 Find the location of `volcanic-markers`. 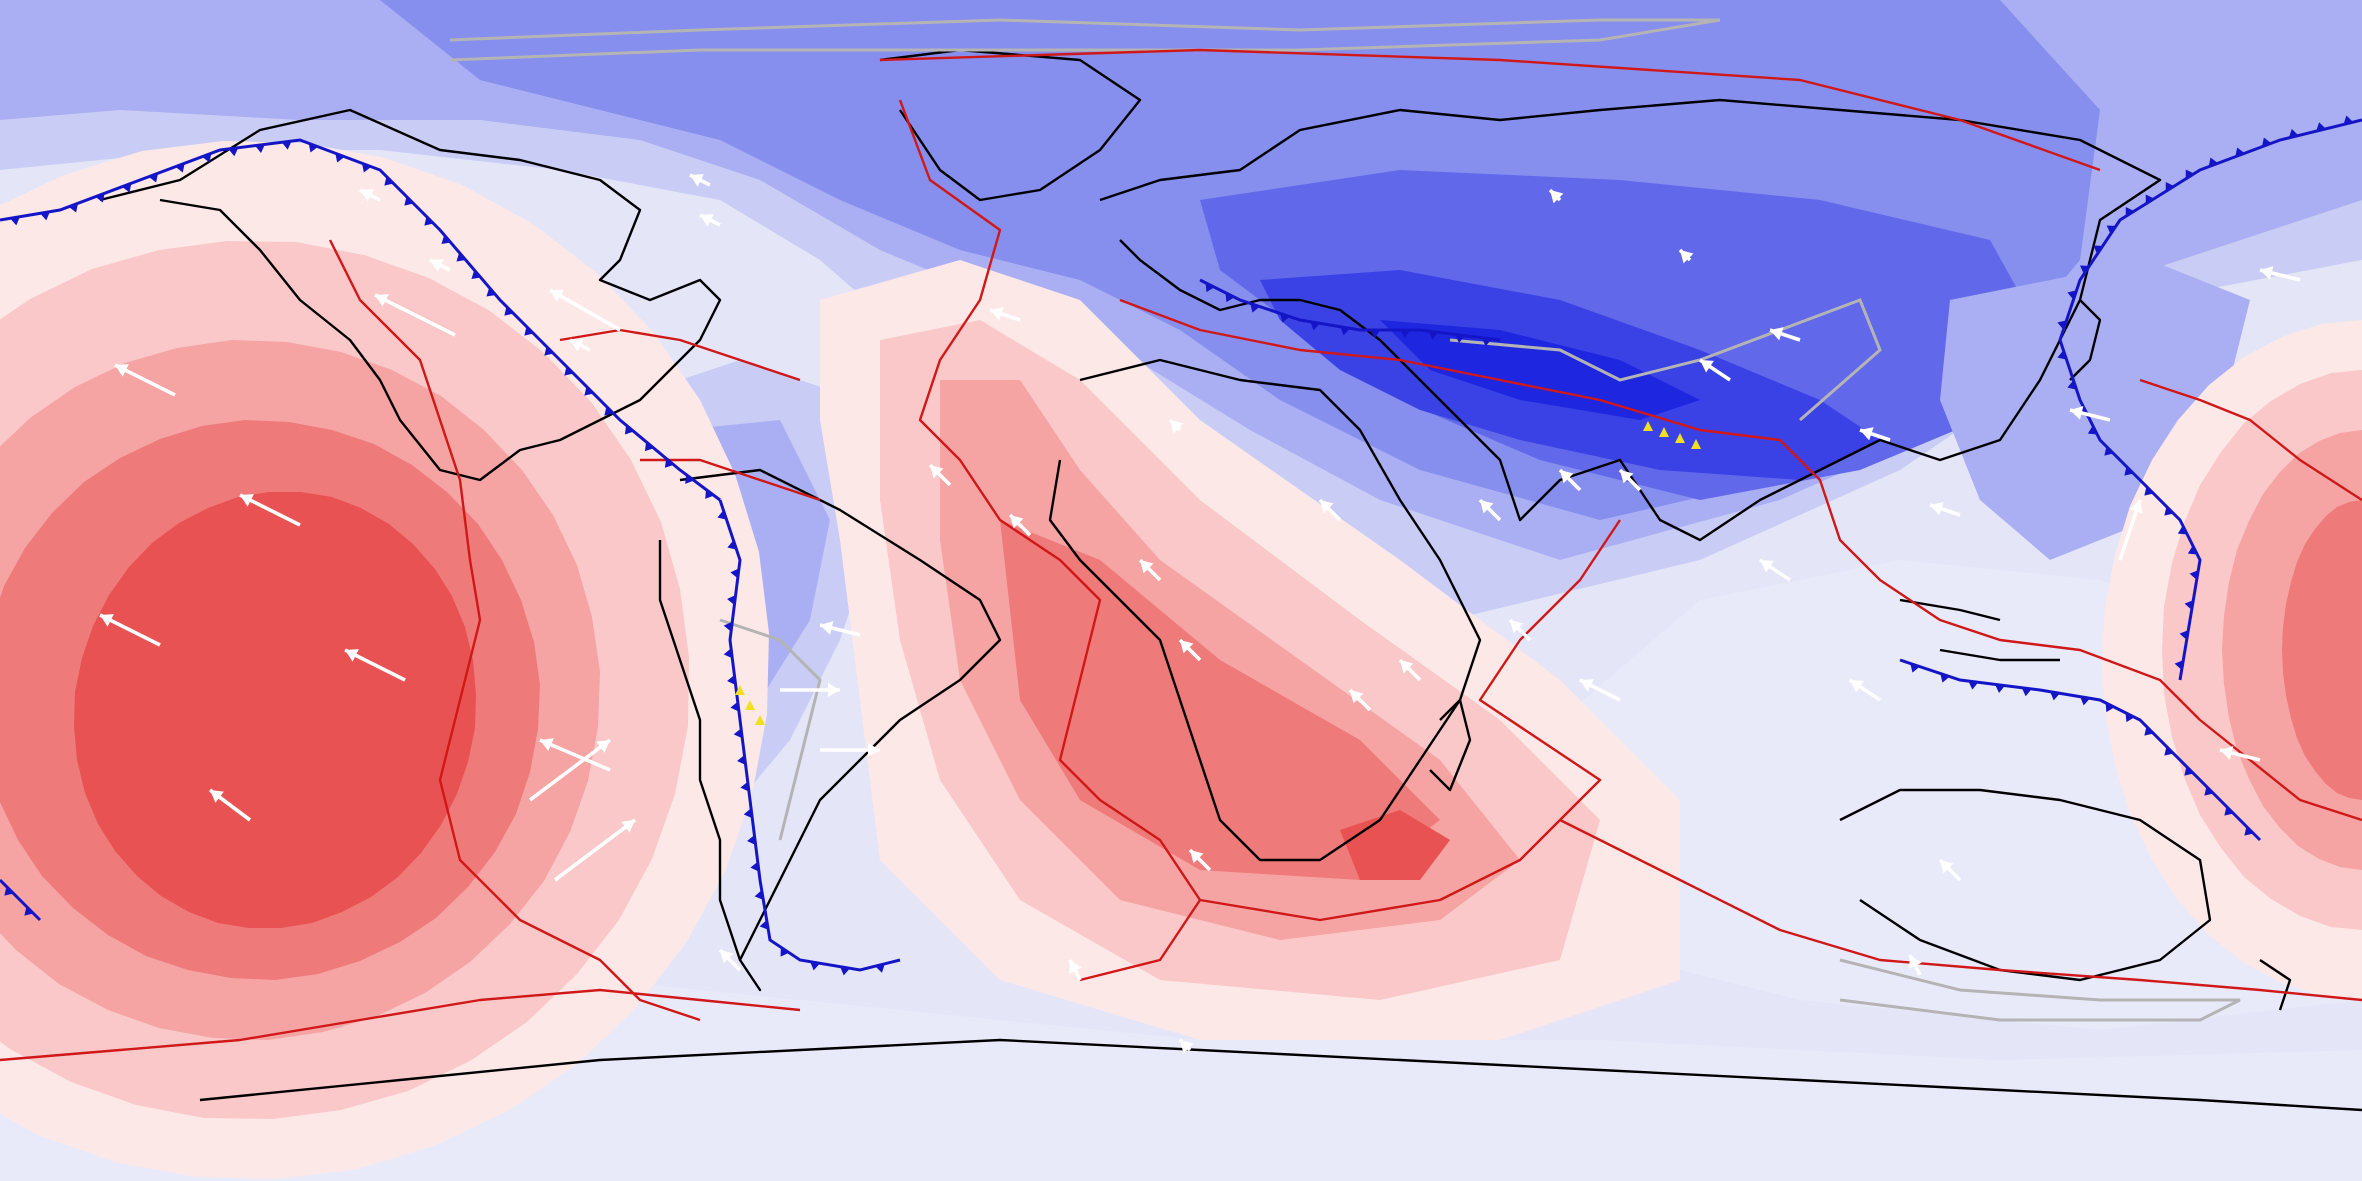

volcanic-markers is located at coordinates (1218, 573).